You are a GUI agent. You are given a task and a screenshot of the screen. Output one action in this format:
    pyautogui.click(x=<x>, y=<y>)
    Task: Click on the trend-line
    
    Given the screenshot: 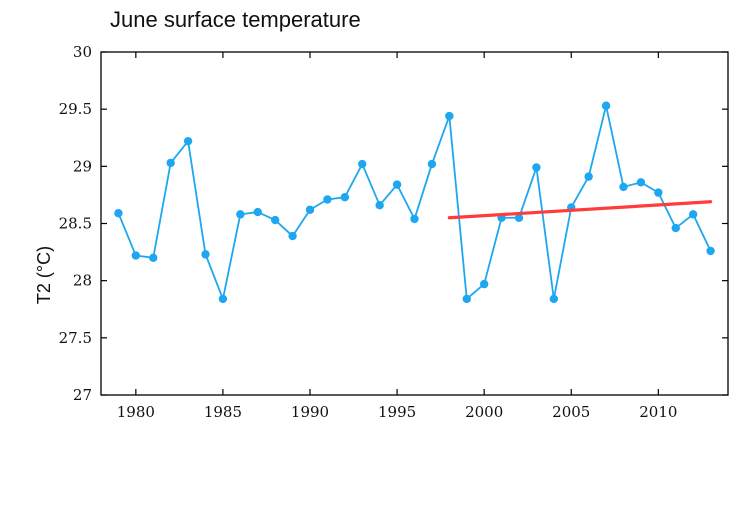 What is the action you would take?
    pyautogui.click(x=580, y=210)
    